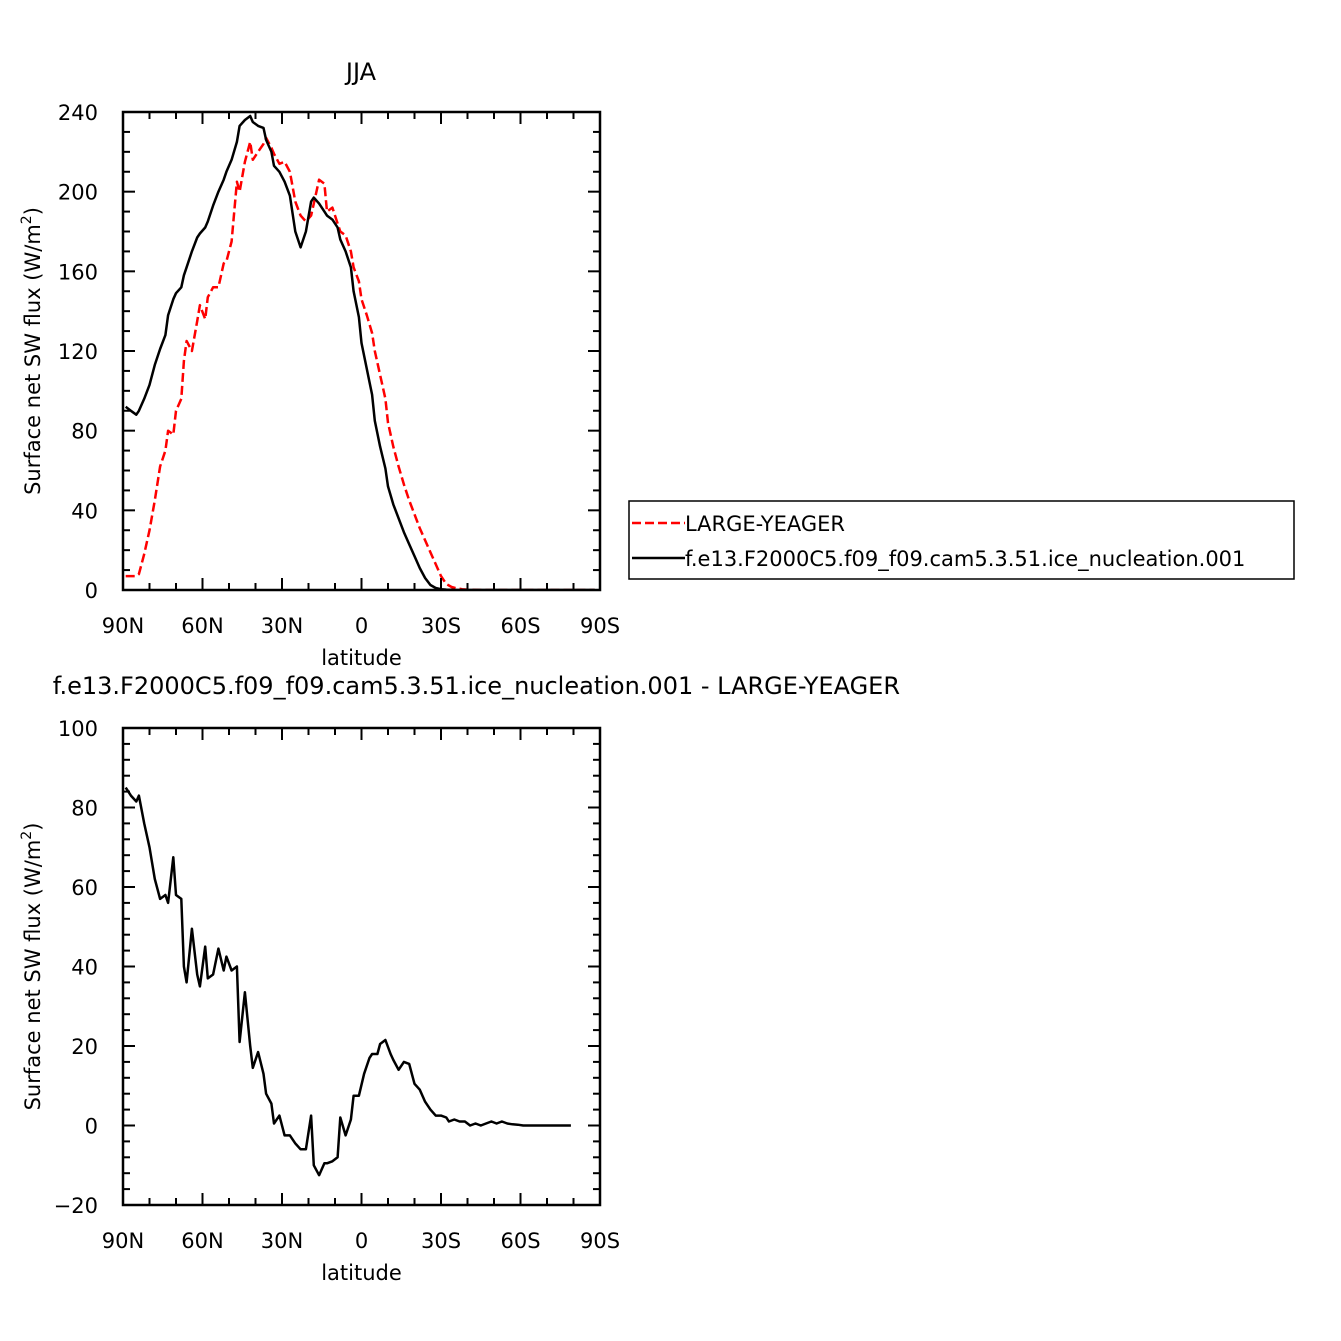 This screenshot has width=1341, height=1341. What do you see at coordinates (123, 1241) in the screenshot?
I see `plot2-xtick-label: 90N` at bounding box center [123, 1241].